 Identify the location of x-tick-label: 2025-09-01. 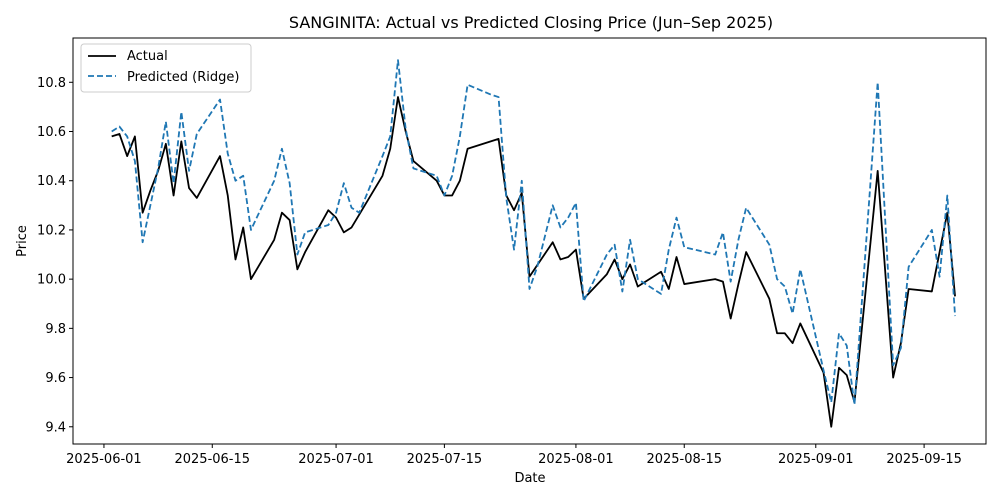
(816, 459).